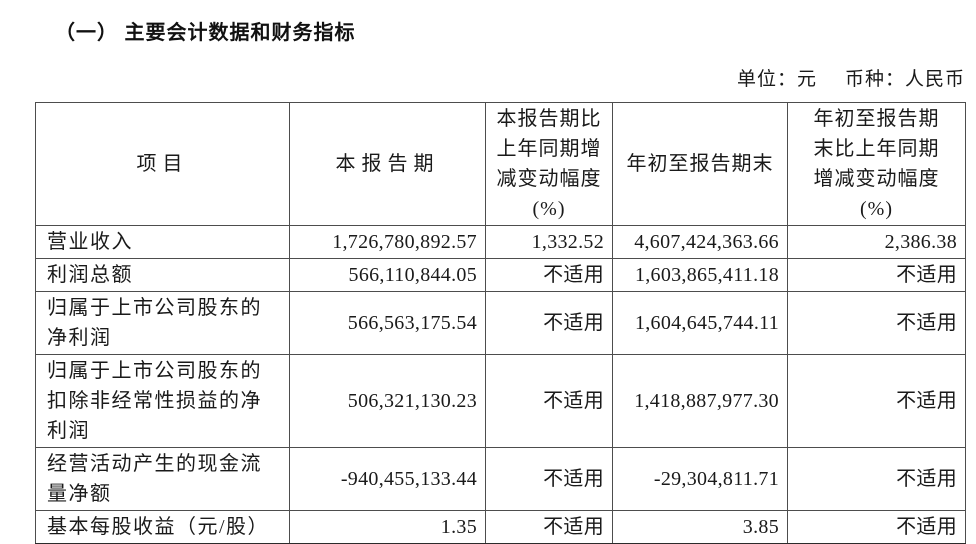 Image resolution: width=976 pixels, height=544 pixels. I want to click on currency-label: 币种：人民币, so click(904, 79).